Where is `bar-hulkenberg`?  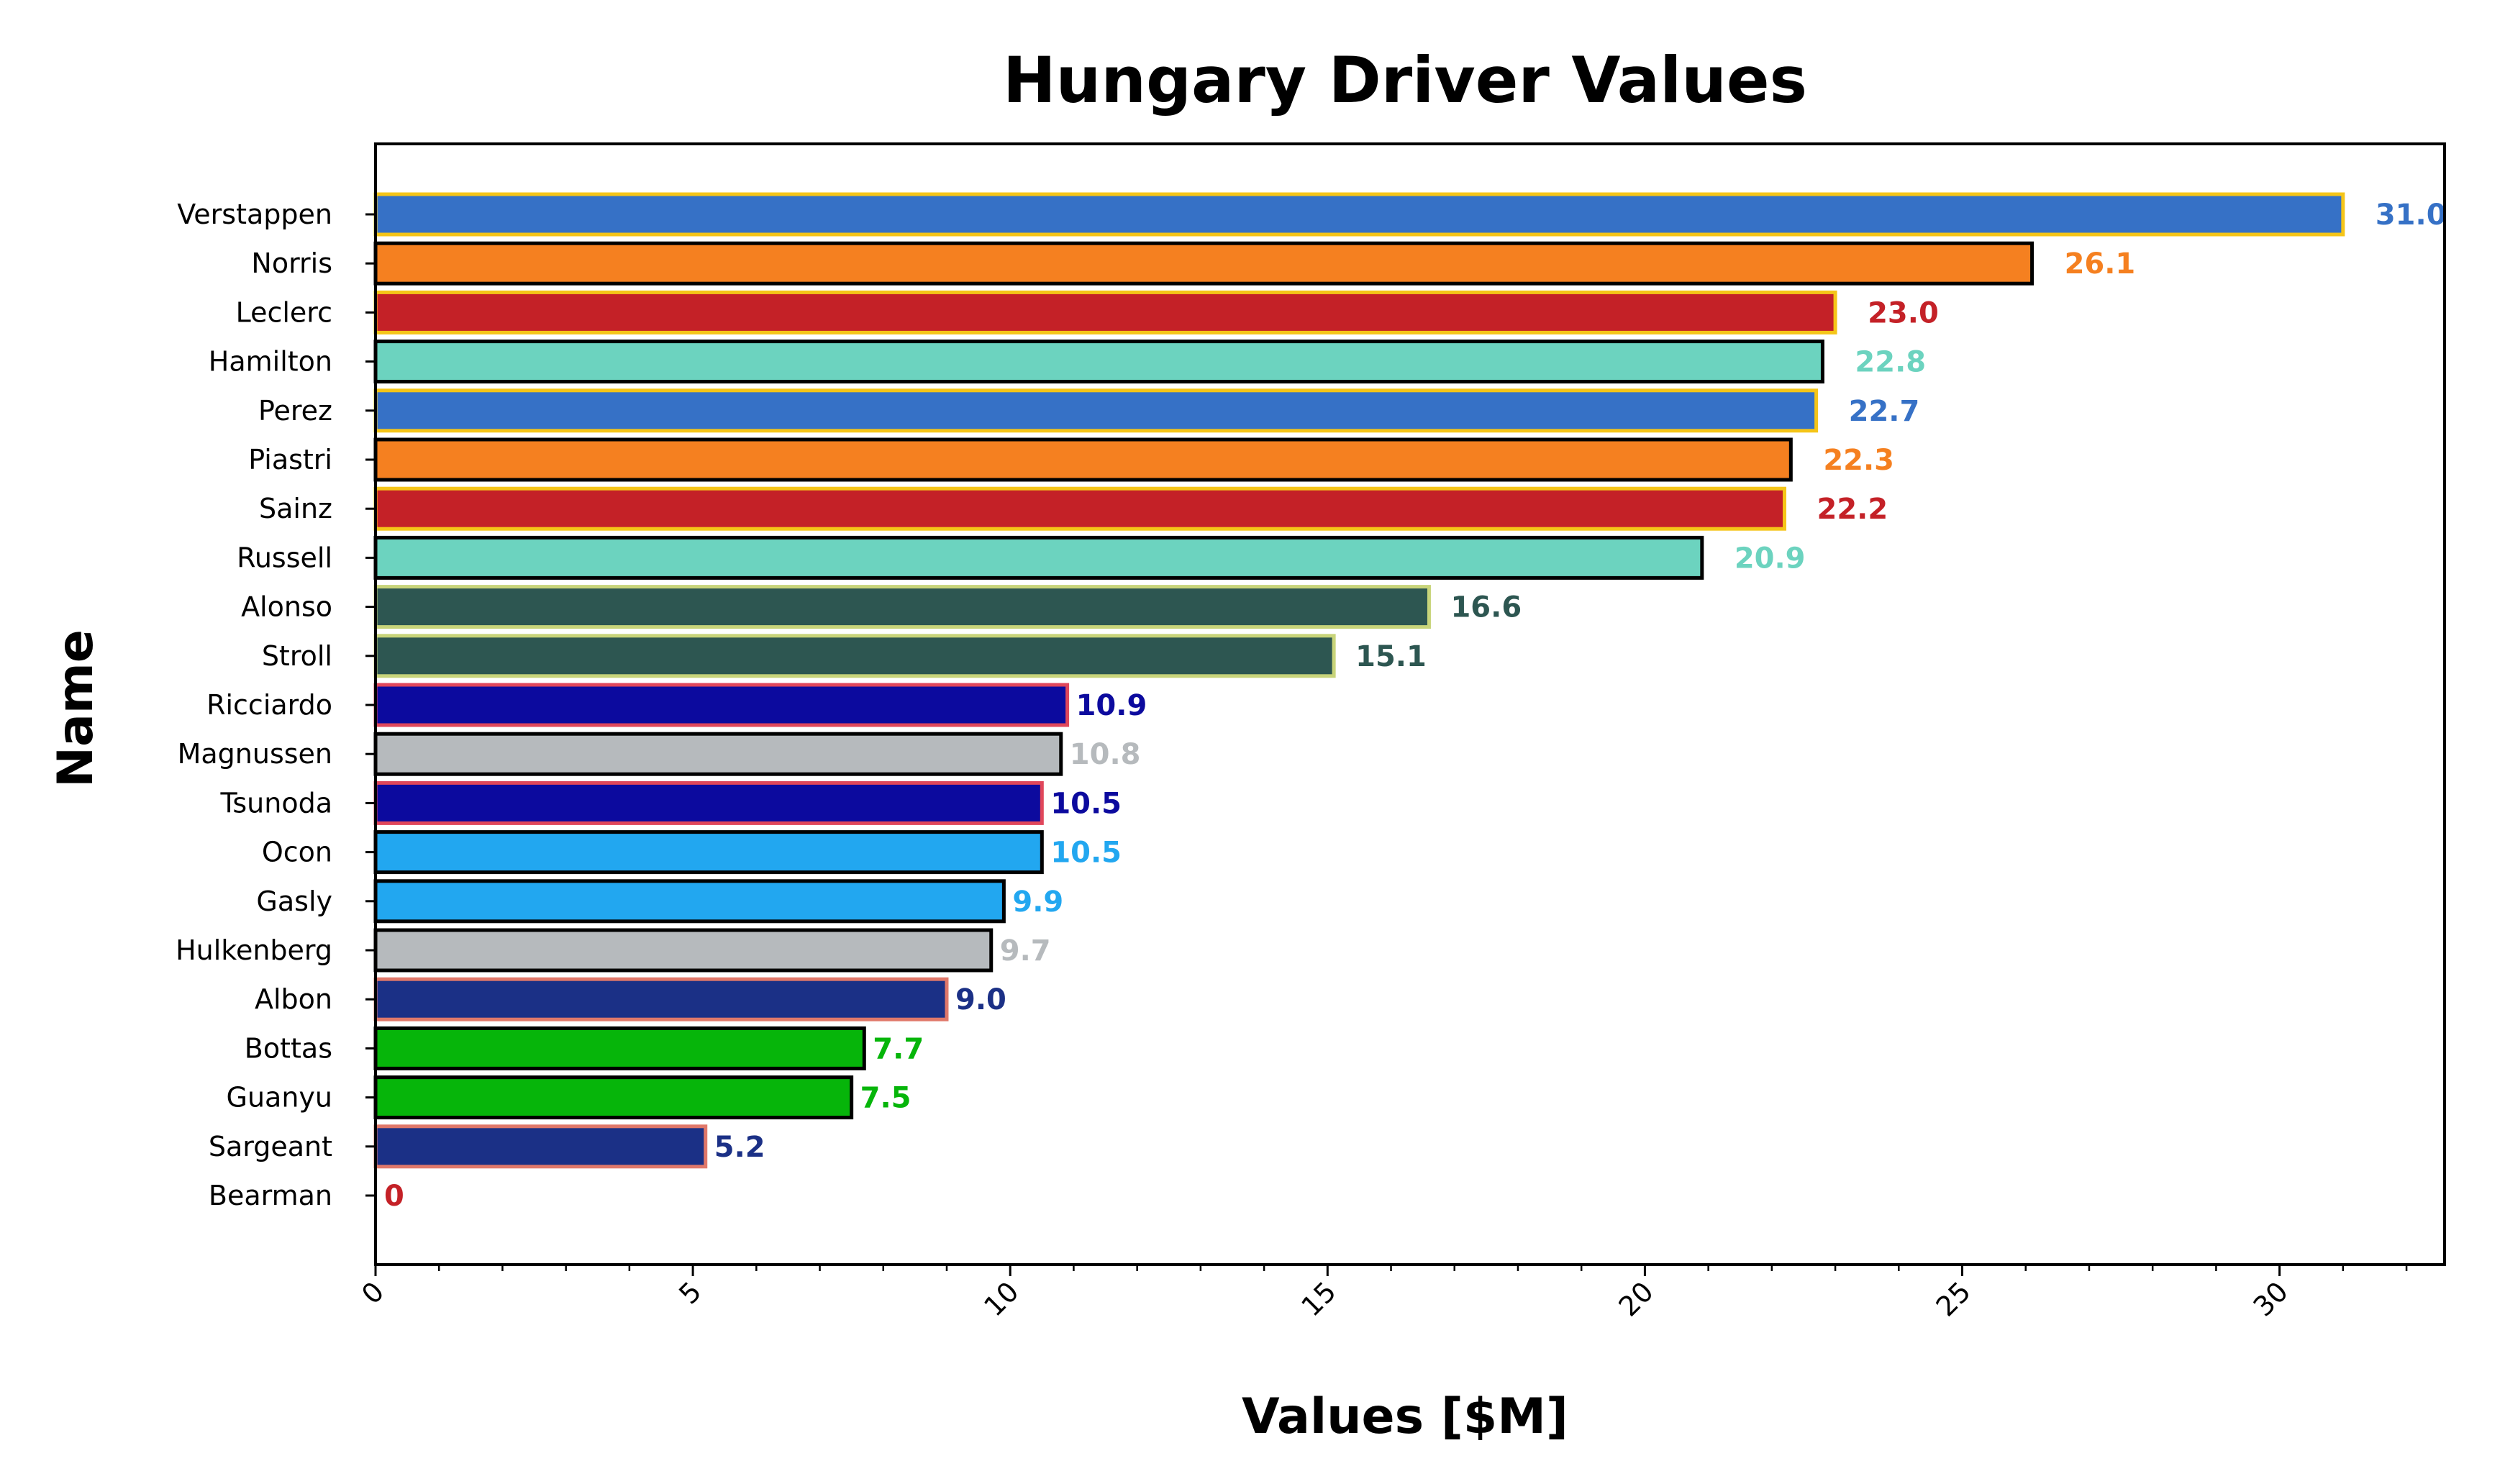
bar-hulkenberg is located at coordinates (683, 950).